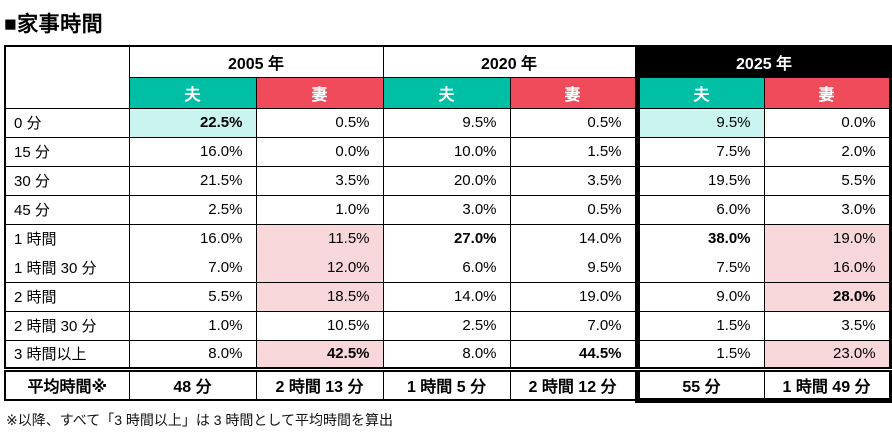 The image size is (892, 436). I want to click on value-cell: 27.0%, so click(446, 238).